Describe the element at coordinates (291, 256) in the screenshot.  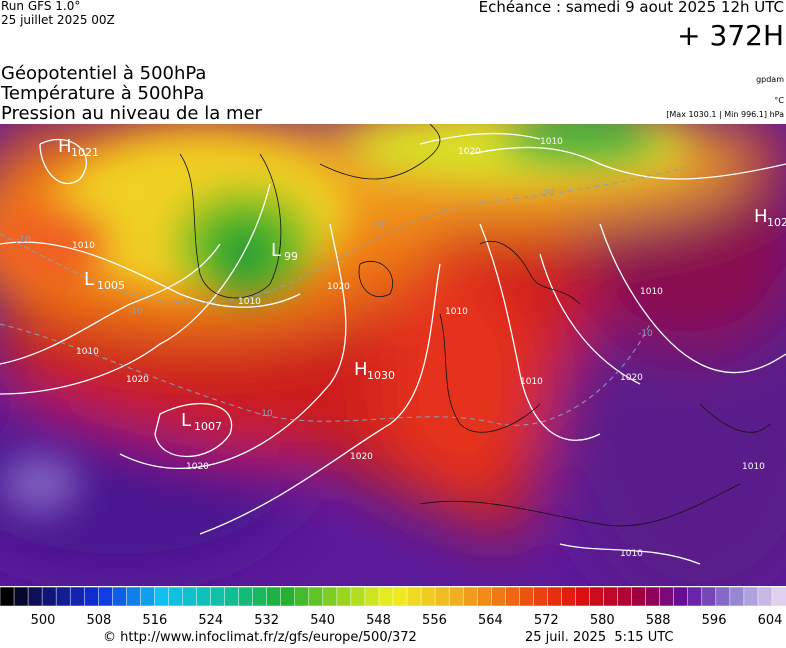
I see `center-value: 99` at that location.